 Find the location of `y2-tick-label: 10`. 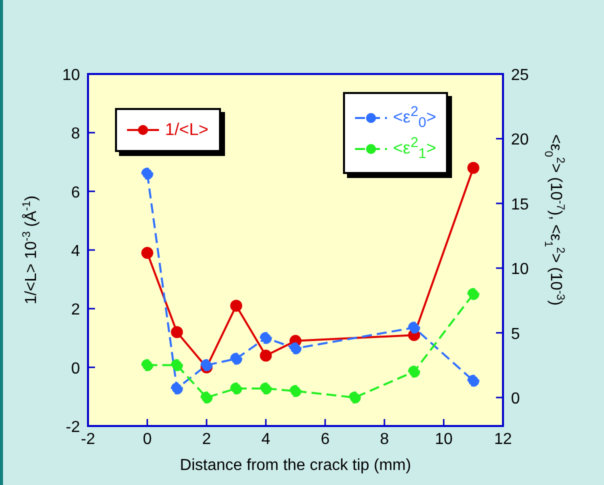

y2-tick-label: 10 is located at coordinates (520, 269).